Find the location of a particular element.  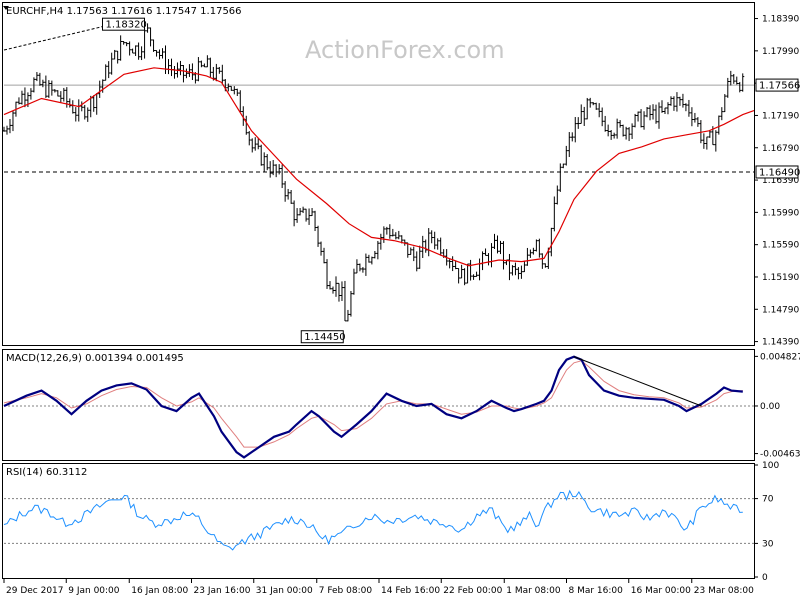

annotation-label: 1.18320 is located at coordinates (126, 25).